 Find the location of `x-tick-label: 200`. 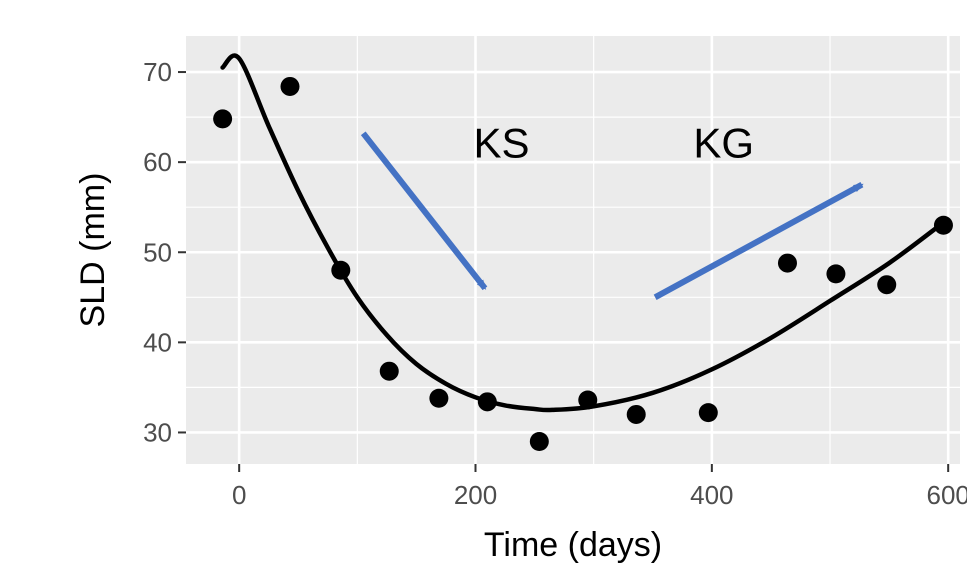

x-tick-label: 200 is located at coordinates (475, 495).